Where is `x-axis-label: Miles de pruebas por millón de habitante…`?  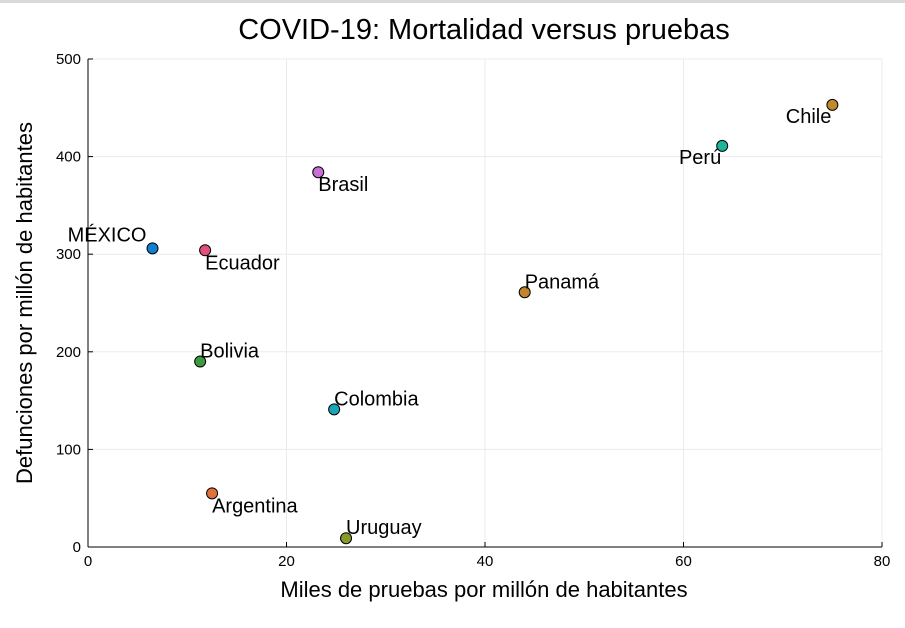 x-axis-label: Miles de pruebas por millón de habitante… is located at coordinates (483, 589).